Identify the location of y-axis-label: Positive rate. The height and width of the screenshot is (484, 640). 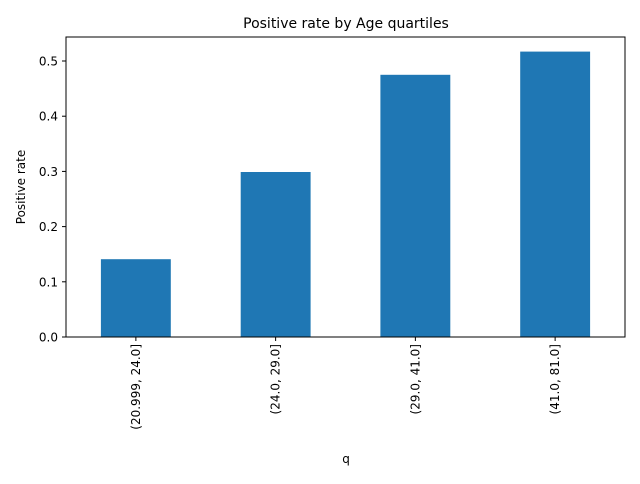
(21, 187).